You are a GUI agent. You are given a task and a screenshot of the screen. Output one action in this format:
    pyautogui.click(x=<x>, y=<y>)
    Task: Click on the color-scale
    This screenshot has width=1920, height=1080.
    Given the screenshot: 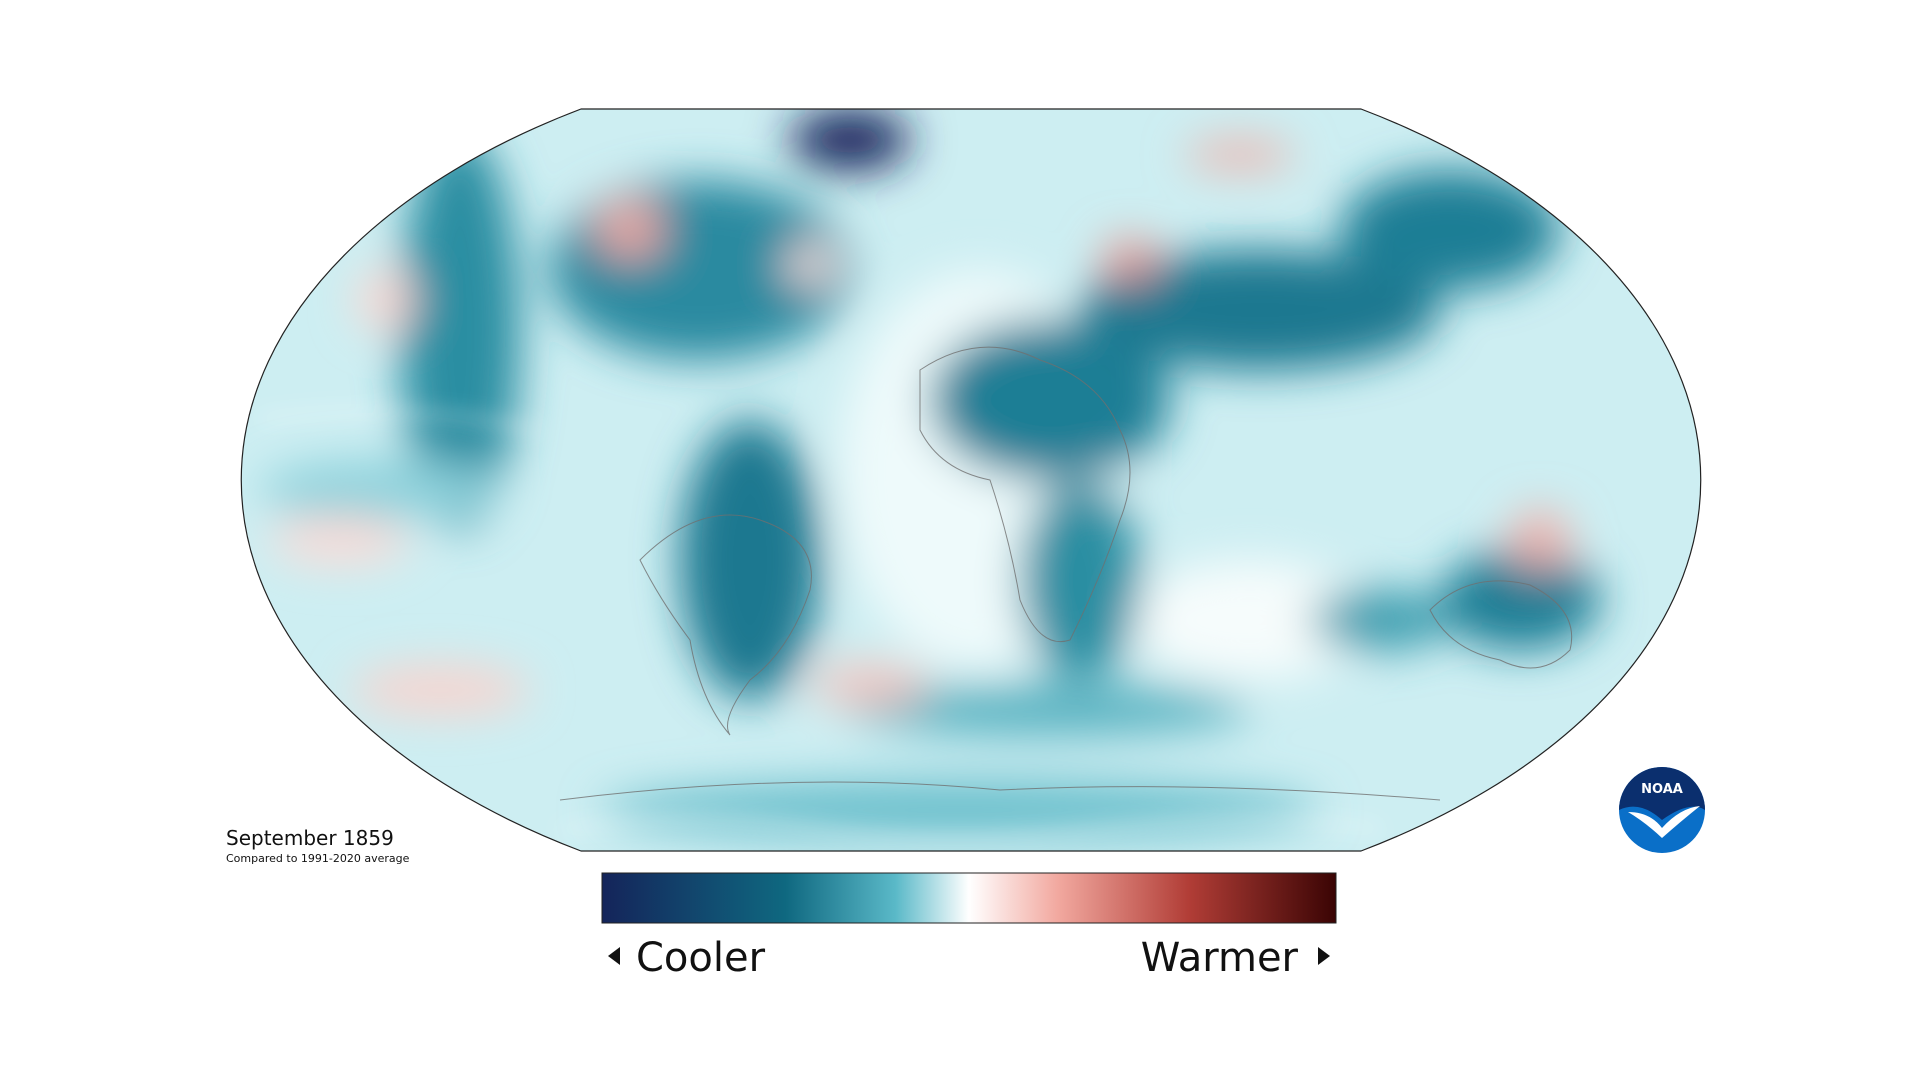 What is the action you would take?
    pyautogui.click(x=969, y=898)
    